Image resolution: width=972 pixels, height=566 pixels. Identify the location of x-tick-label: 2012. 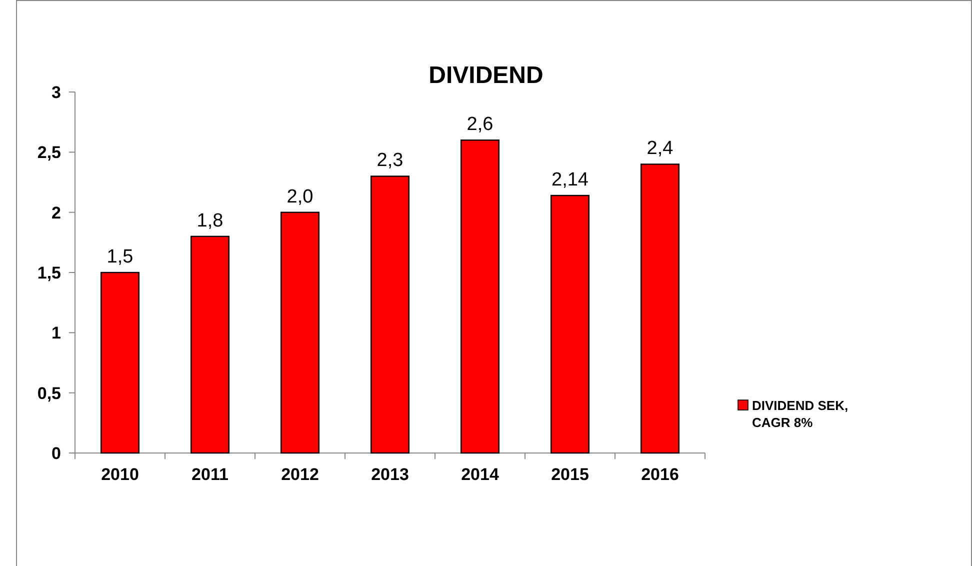
(300, 474).